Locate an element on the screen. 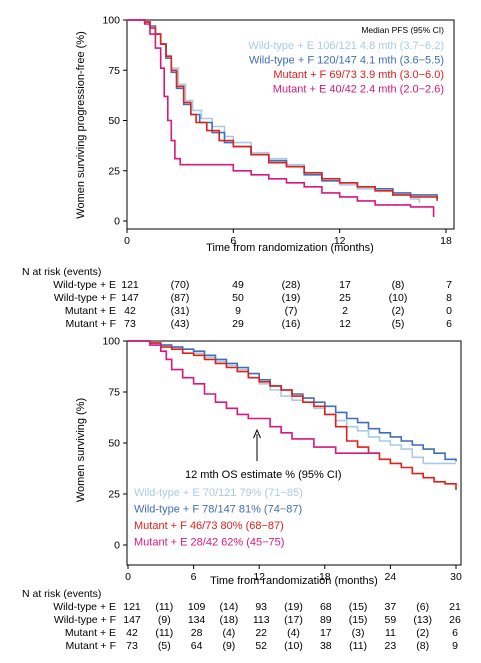  os-x-tick-label: 12 is located at coordinates (259, 577).